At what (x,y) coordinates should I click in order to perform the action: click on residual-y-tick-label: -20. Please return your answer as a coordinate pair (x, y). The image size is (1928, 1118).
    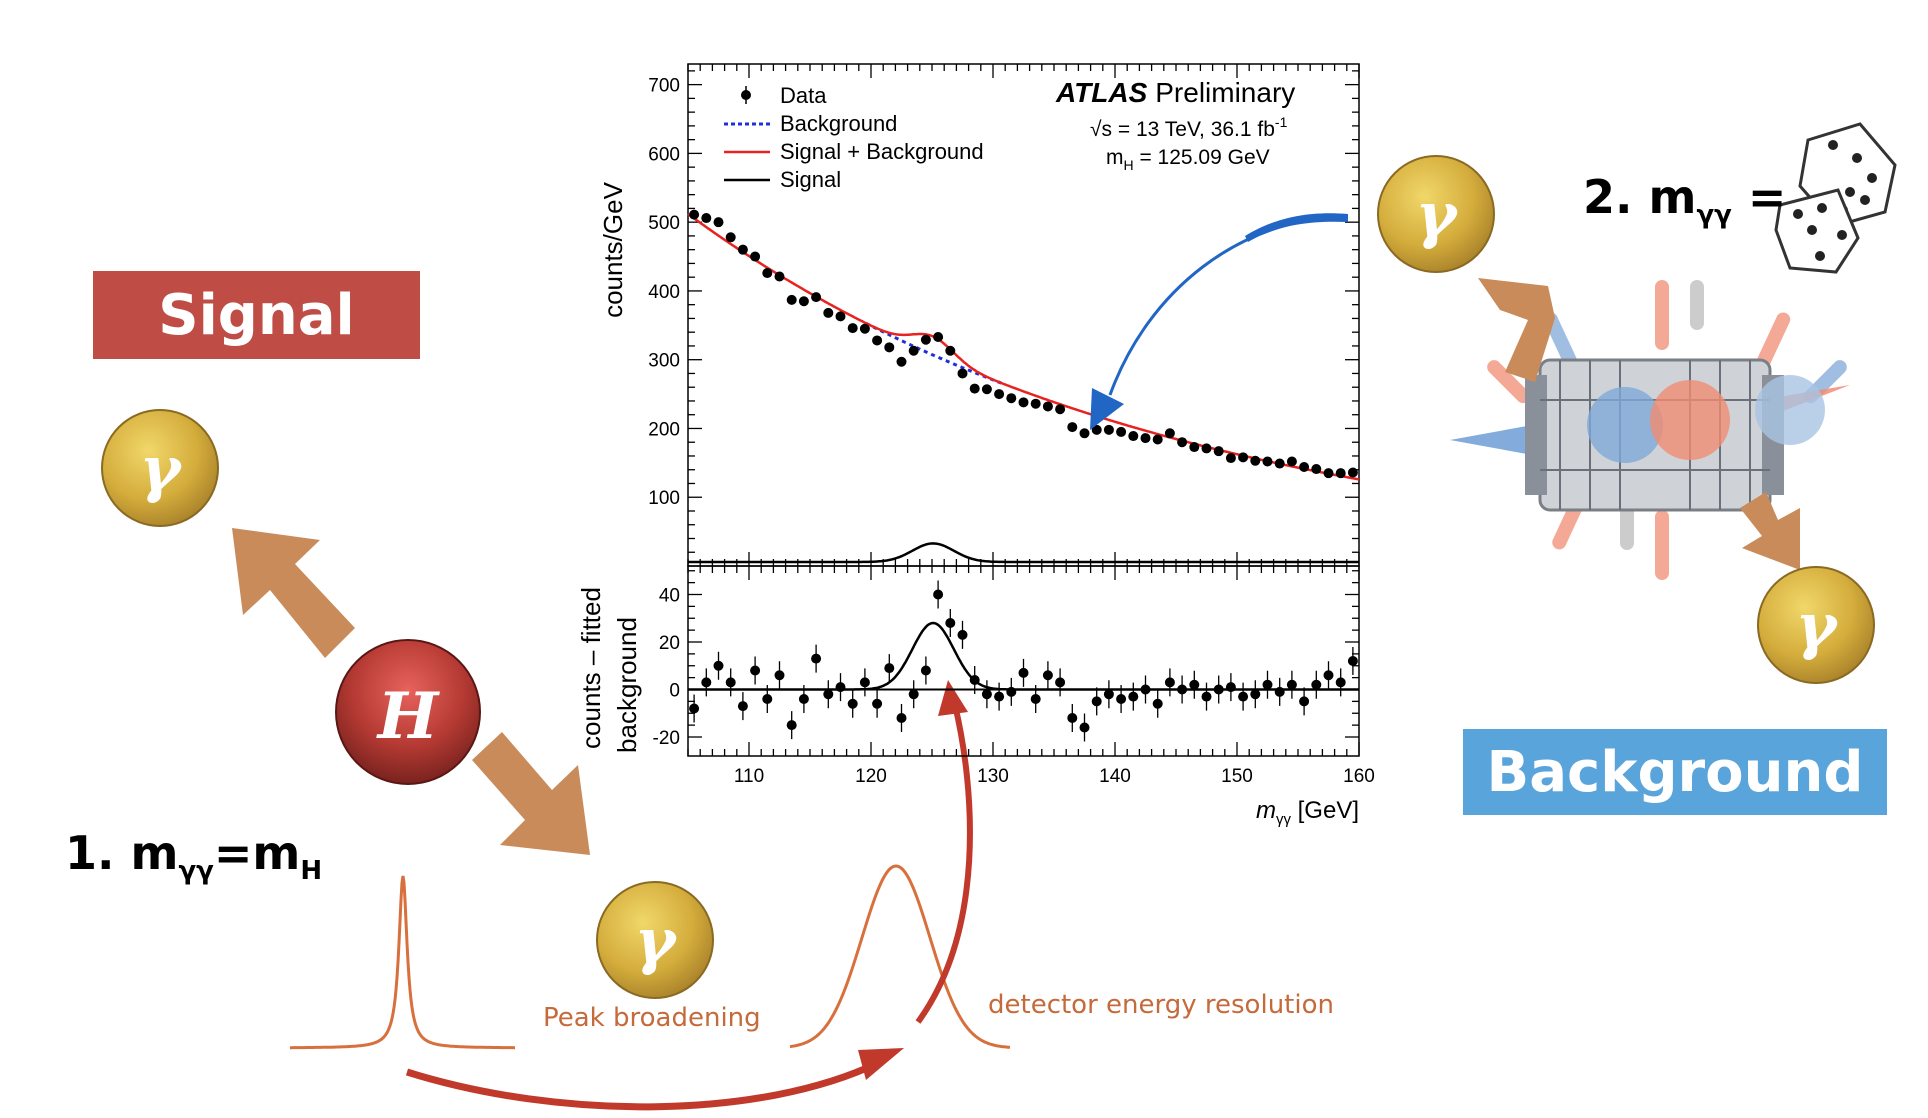
    Looking at the image, I should click on (666, 738).